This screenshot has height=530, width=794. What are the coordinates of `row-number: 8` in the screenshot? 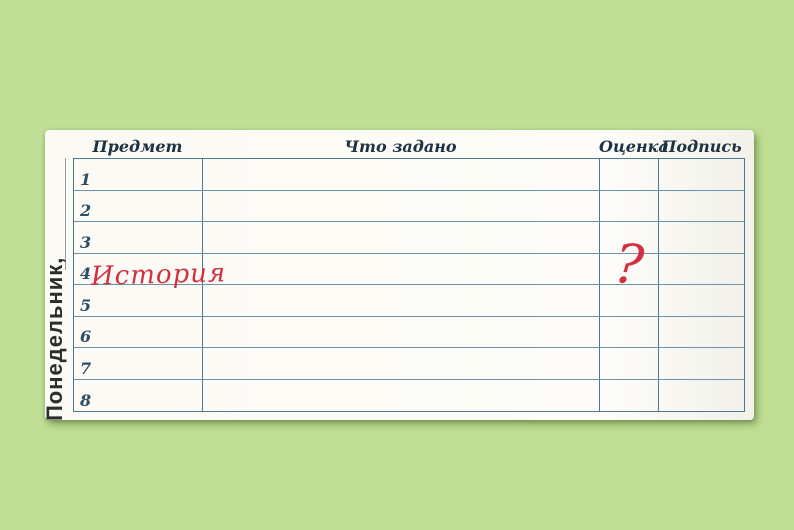 It's located at (86, 400).